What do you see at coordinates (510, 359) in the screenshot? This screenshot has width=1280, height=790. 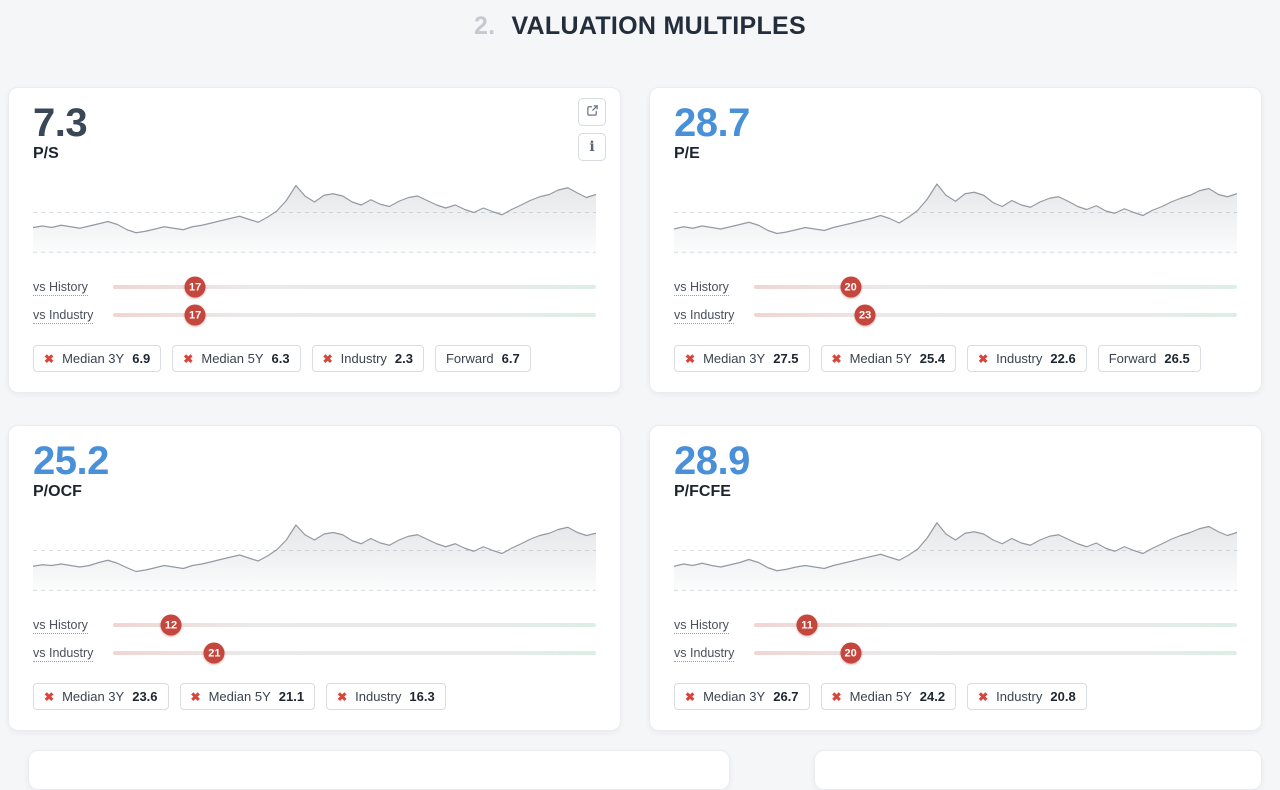 I see `chip-value: 6.7` at bounding box center [510, 359].